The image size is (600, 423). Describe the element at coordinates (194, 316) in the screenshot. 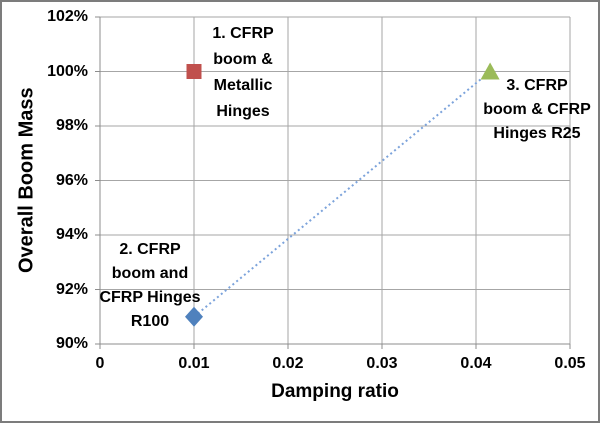

I see `data-point-diamond-marker` at that location.